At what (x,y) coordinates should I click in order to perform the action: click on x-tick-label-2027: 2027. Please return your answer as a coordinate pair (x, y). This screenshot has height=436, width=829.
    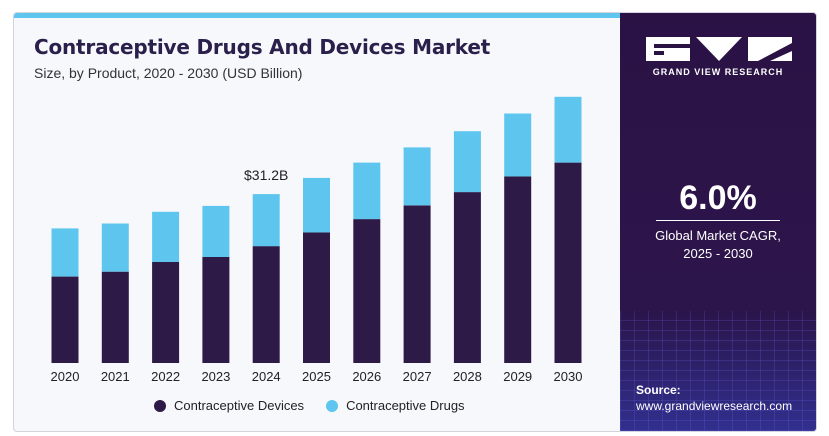
    Looking at the image, I should click on (417, 376).